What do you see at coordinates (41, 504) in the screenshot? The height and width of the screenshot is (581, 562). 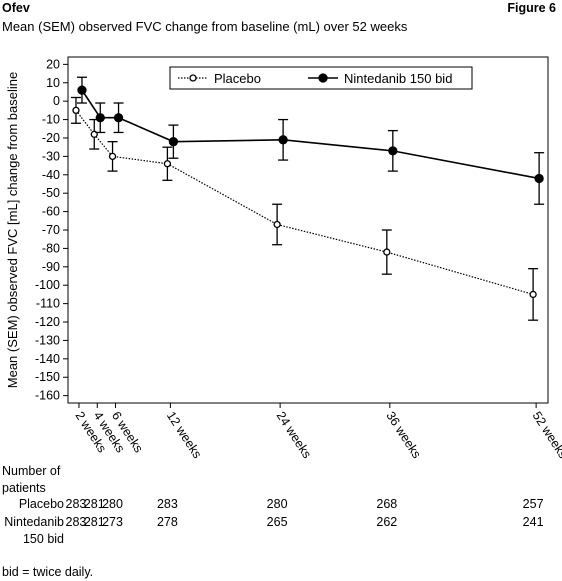 I see `row-label: Placebo` at bounding box center [41, 504].